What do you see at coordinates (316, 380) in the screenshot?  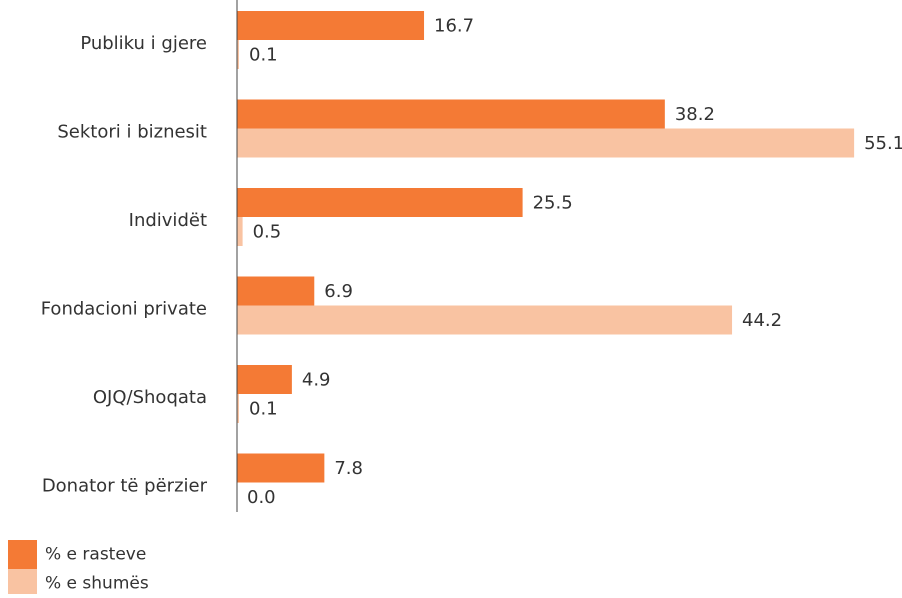 I see `data-label: 4.9` at bounding box center [316, 380].